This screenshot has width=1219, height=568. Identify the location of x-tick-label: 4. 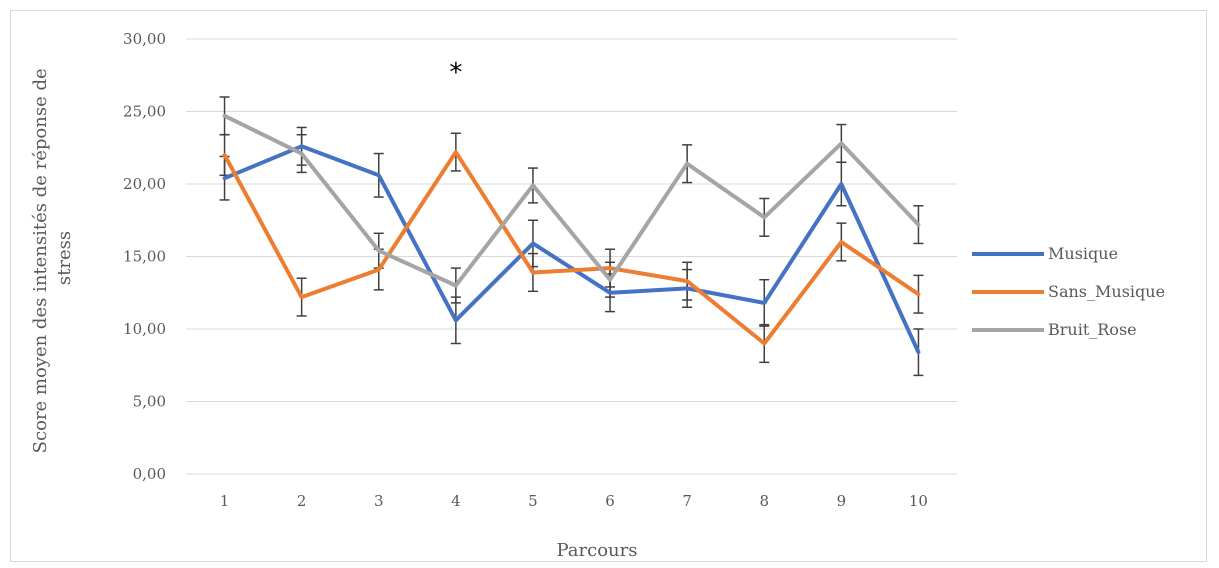
(456, 501).